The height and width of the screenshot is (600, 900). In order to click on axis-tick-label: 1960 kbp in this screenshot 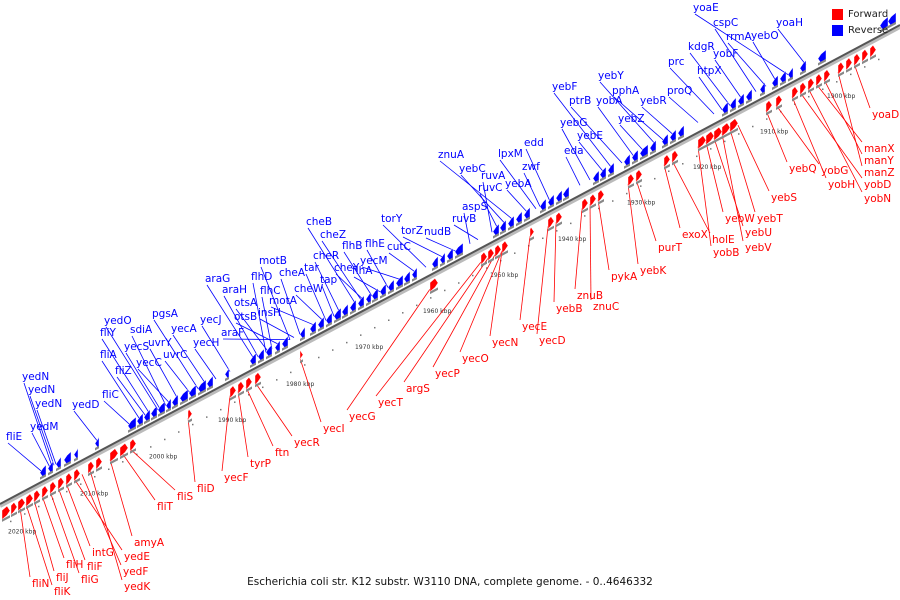, I will do `click(437, 311)`.